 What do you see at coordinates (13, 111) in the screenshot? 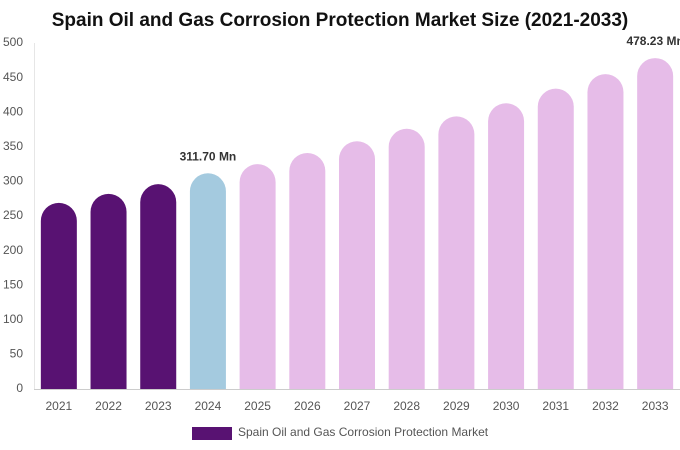
I see `y-tick-label: 400` at bounding box center [13, 111].